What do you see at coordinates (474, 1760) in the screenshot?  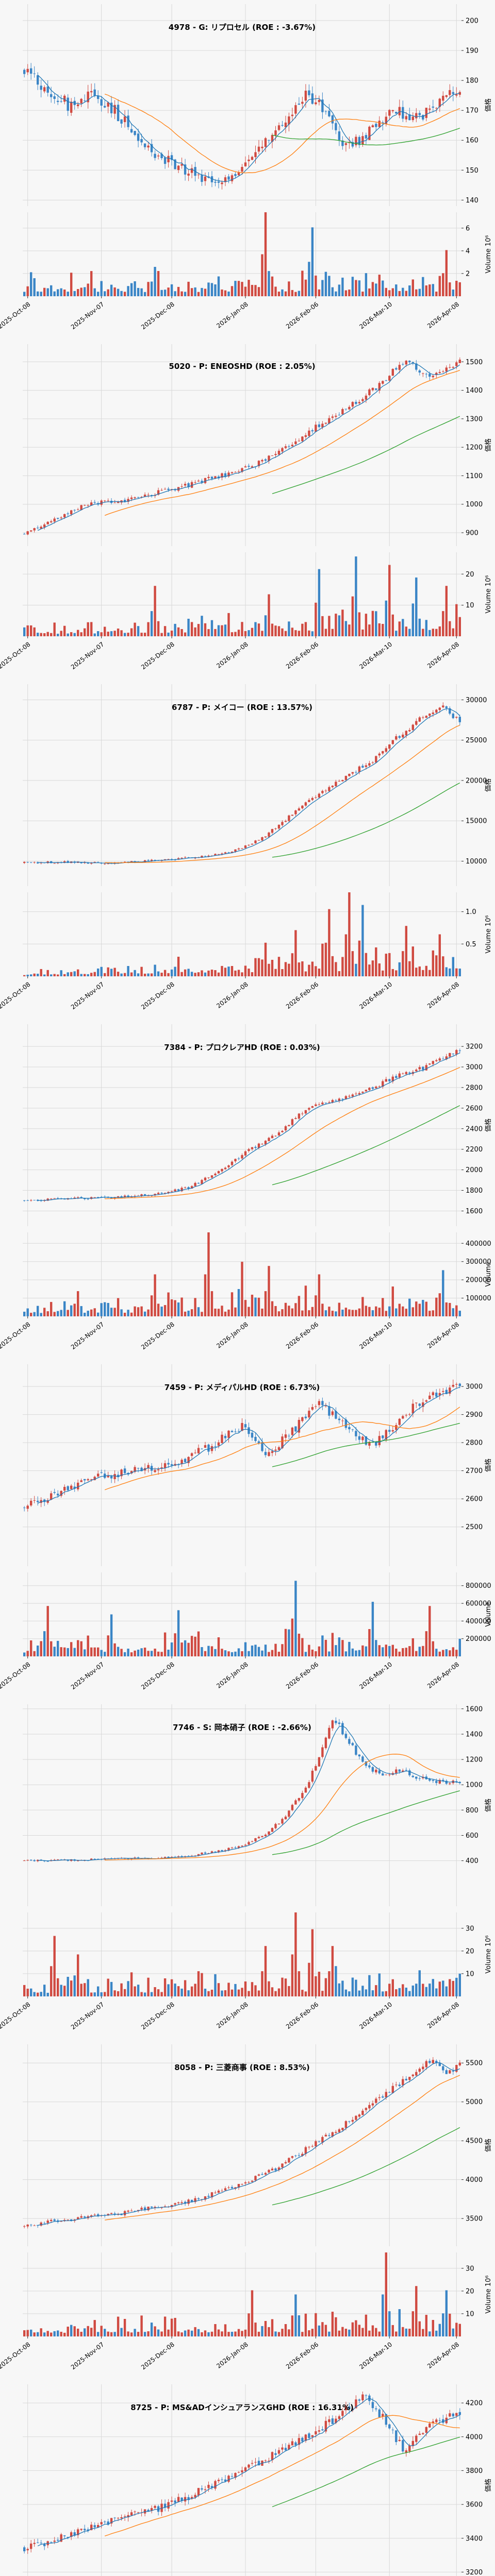 I see `price-tick-label: 1200` at bounding box center [474, 1760].